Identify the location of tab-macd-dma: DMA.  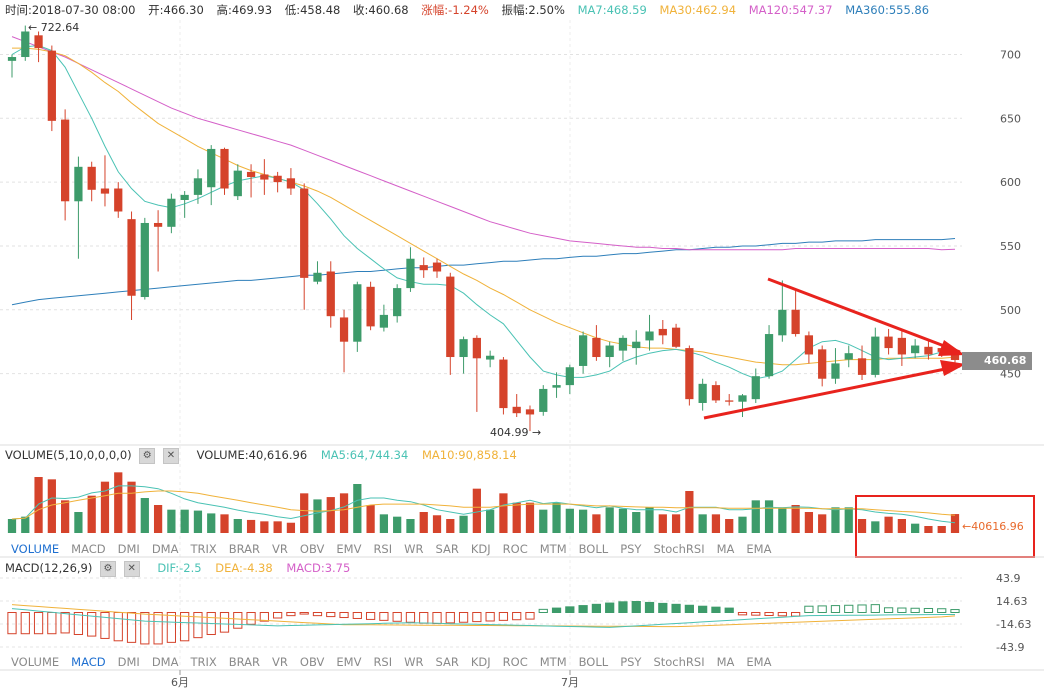
(165, 662).